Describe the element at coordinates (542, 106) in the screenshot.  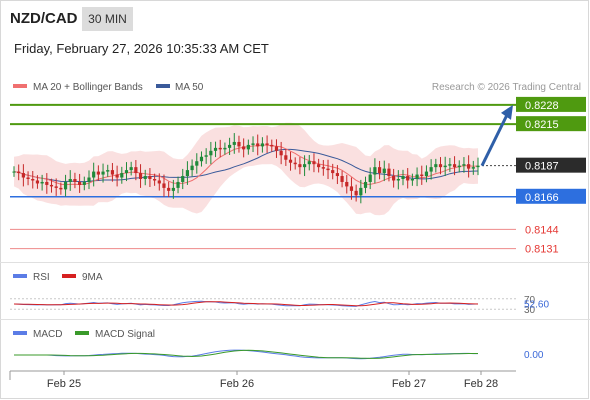
I see `level-label-0.8228: 0.8228` at that location.